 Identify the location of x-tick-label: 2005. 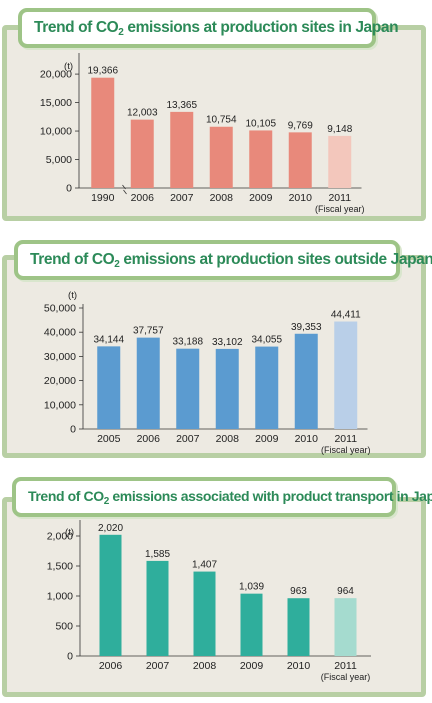
(109, 439).